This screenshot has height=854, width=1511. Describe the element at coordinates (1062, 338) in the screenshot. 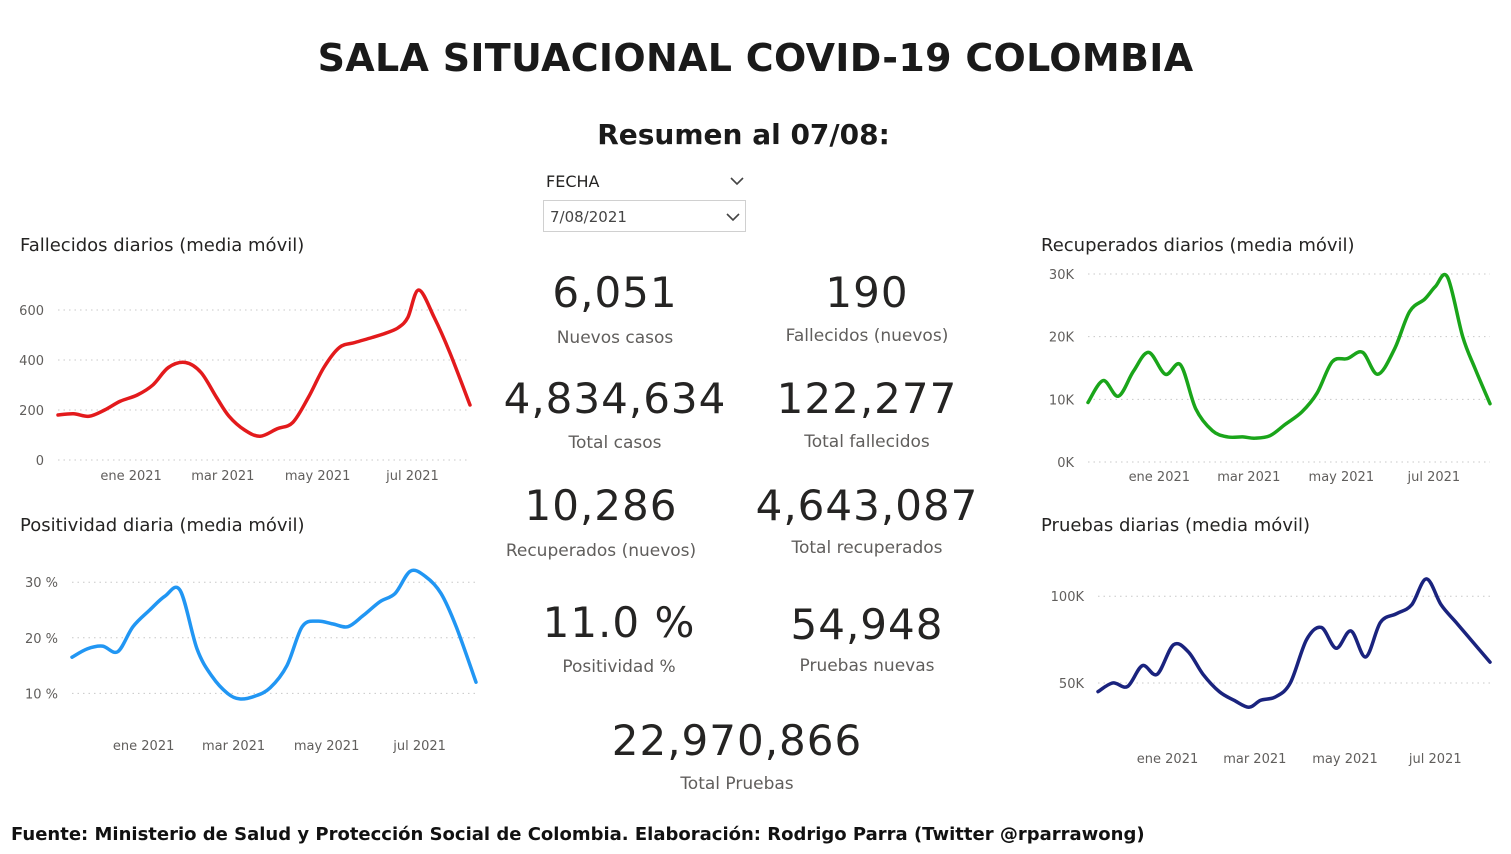

I see `y-tick-label: 20K` at that location.